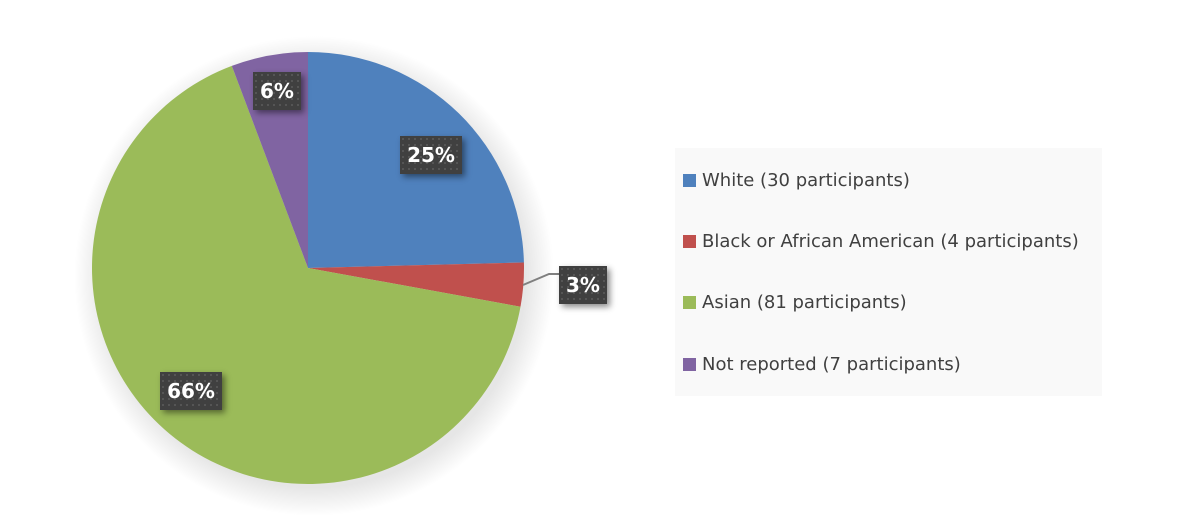  Describe the element at coordinates (583, 285) in the screenshot. I see `data-label-black: 3%` at that location.